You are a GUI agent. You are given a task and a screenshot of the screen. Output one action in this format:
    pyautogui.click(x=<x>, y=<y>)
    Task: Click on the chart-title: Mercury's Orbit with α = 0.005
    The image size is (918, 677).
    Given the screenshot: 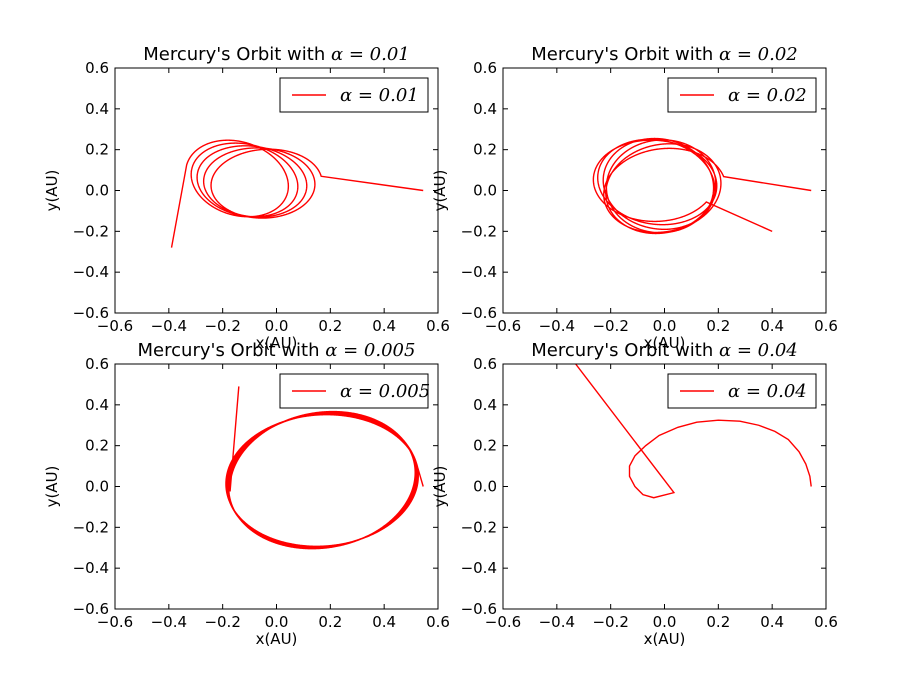 What is the action you would take?
    pyautogui.click(x=277, y=350)
    